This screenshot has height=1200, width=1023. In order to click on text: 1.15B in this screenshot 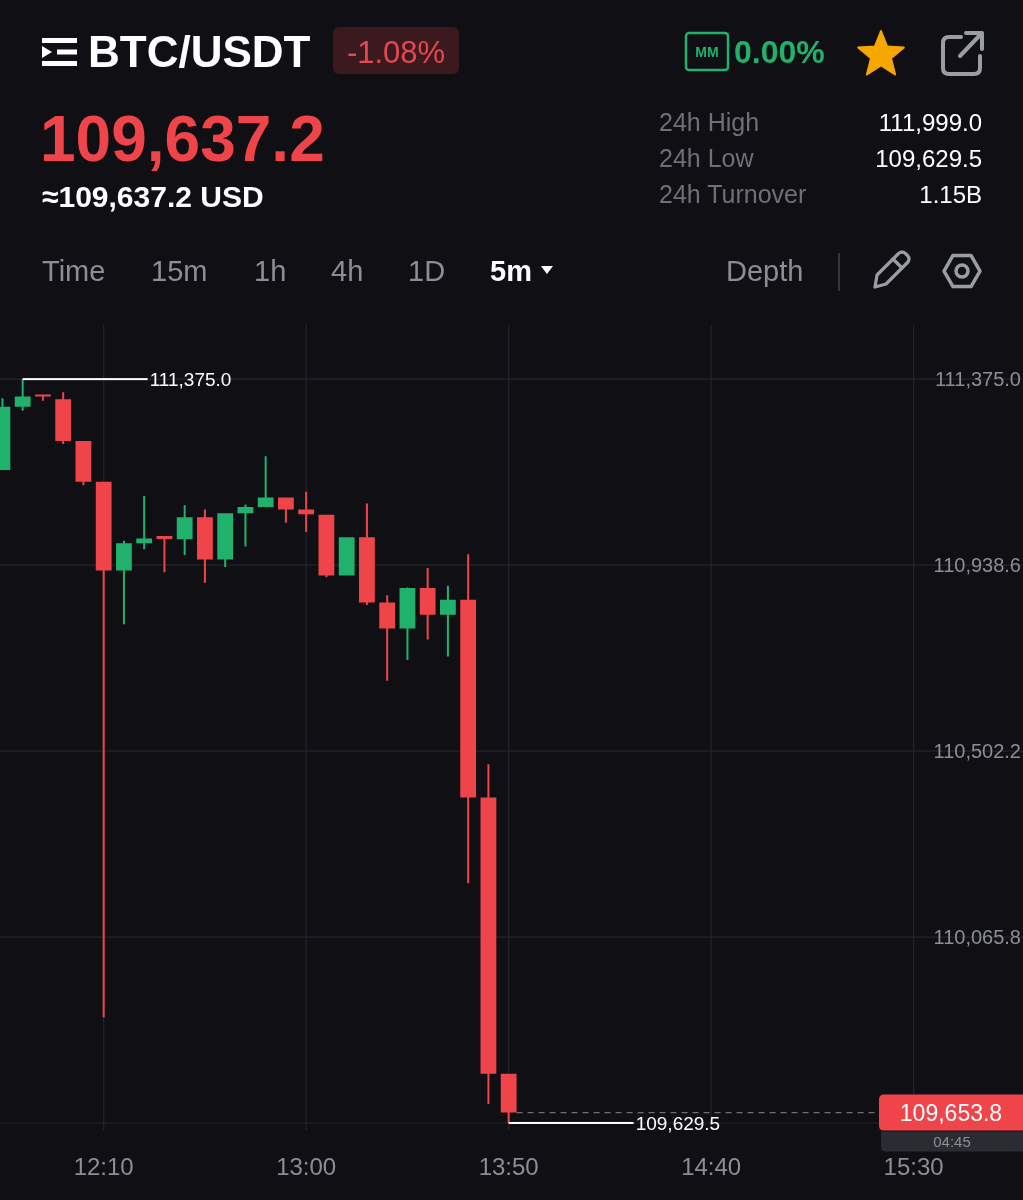, I will do `click(950, 194)`.